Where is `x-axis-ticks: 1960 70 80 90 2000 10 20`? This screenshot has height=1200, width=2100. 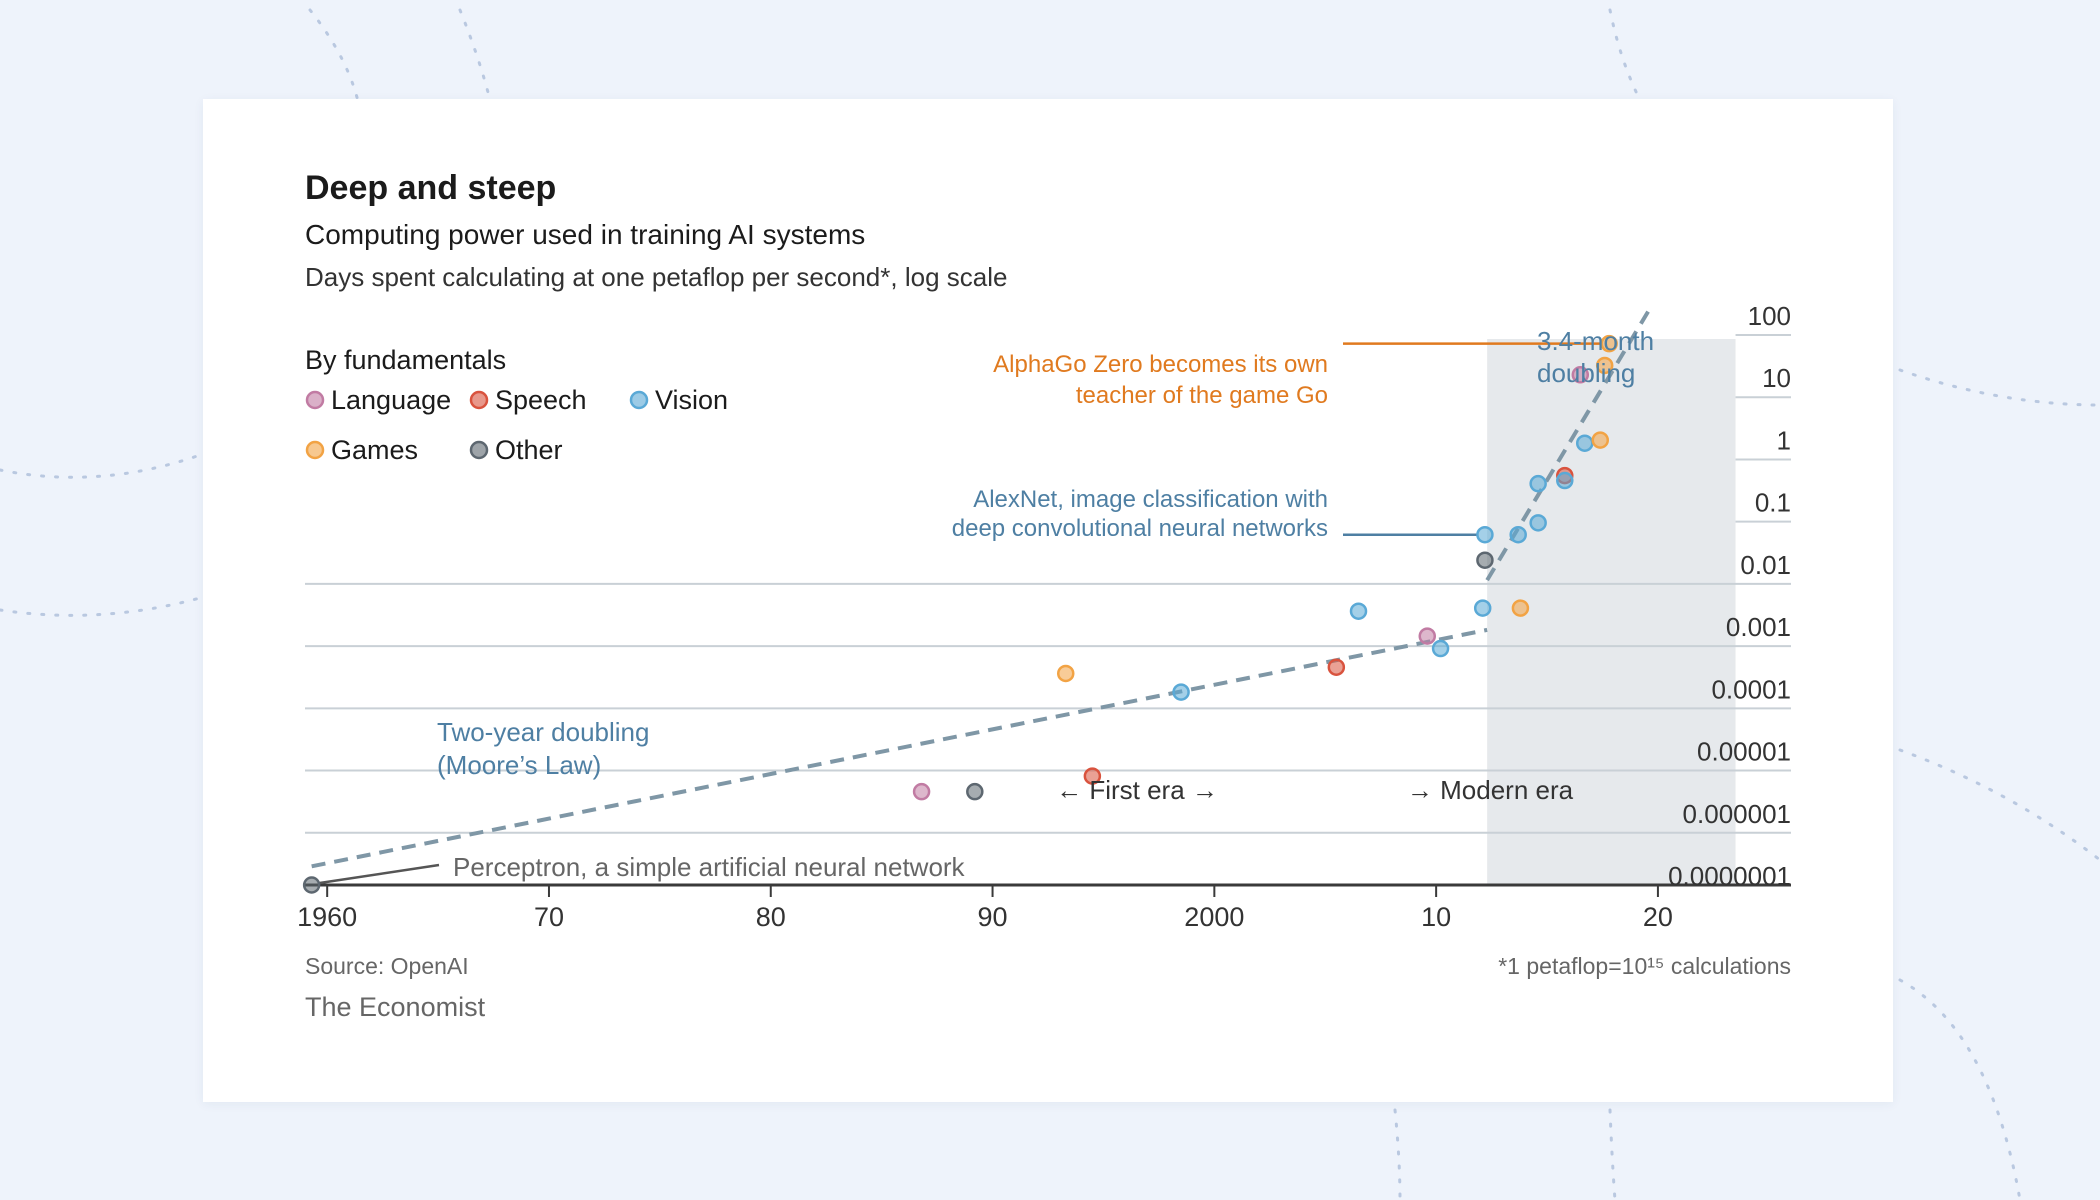 x-axis-ticks: 1960 70 80 90 2000 10 20 is located at coordinates (985, 908).